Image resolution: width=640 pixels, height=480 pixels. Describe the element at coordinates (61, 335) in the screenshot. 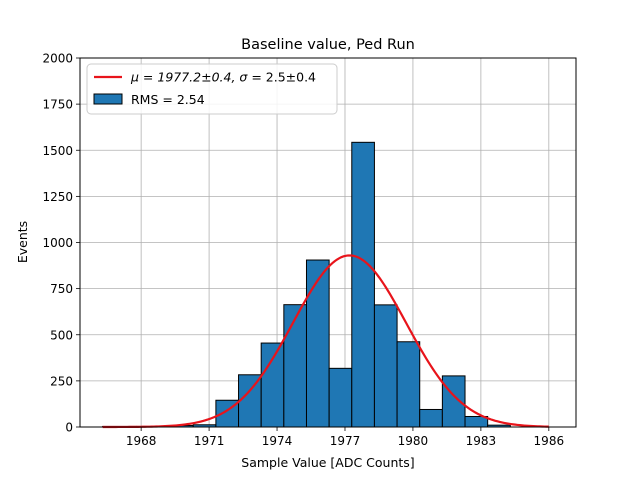

I see `y-tick-label: 500` at that location.